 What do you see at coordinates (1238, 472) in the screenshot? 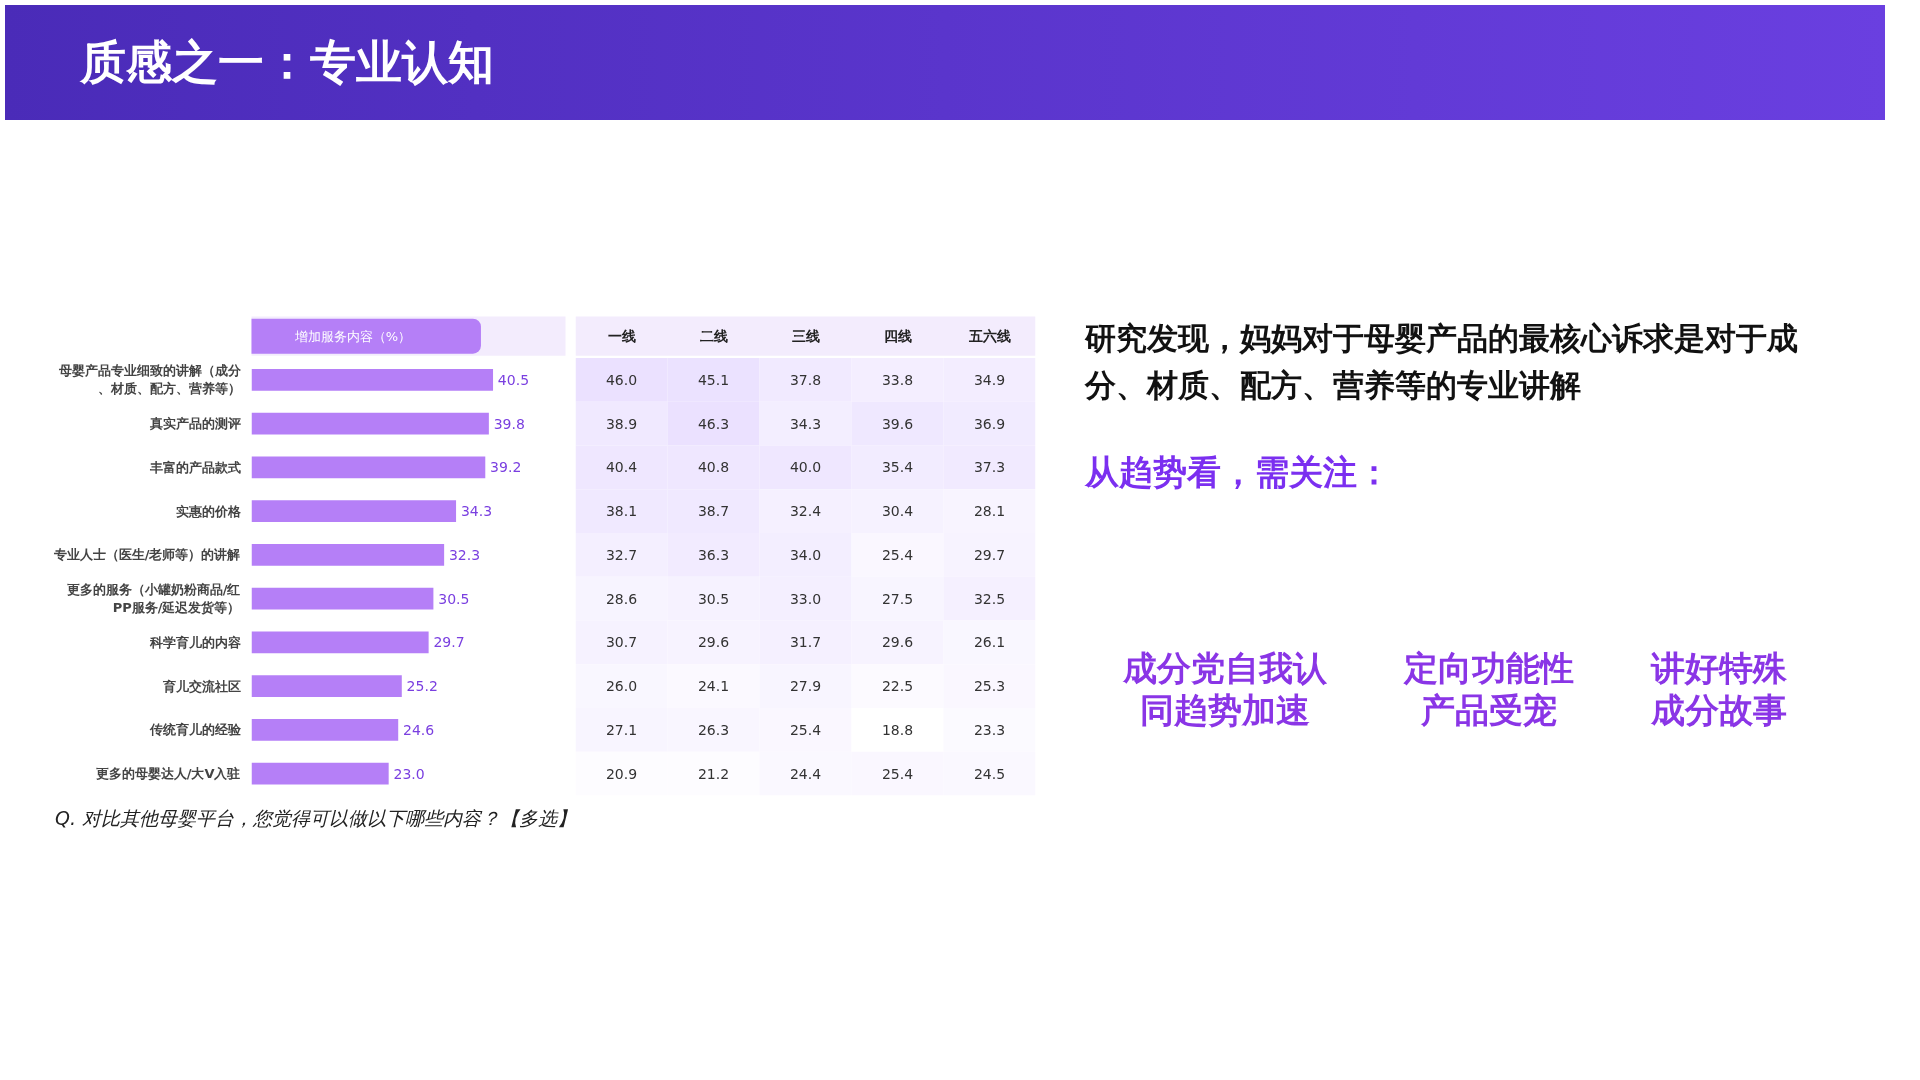
I see `text: 从趋势看，需关注：` at bounding box center [1238, 472].